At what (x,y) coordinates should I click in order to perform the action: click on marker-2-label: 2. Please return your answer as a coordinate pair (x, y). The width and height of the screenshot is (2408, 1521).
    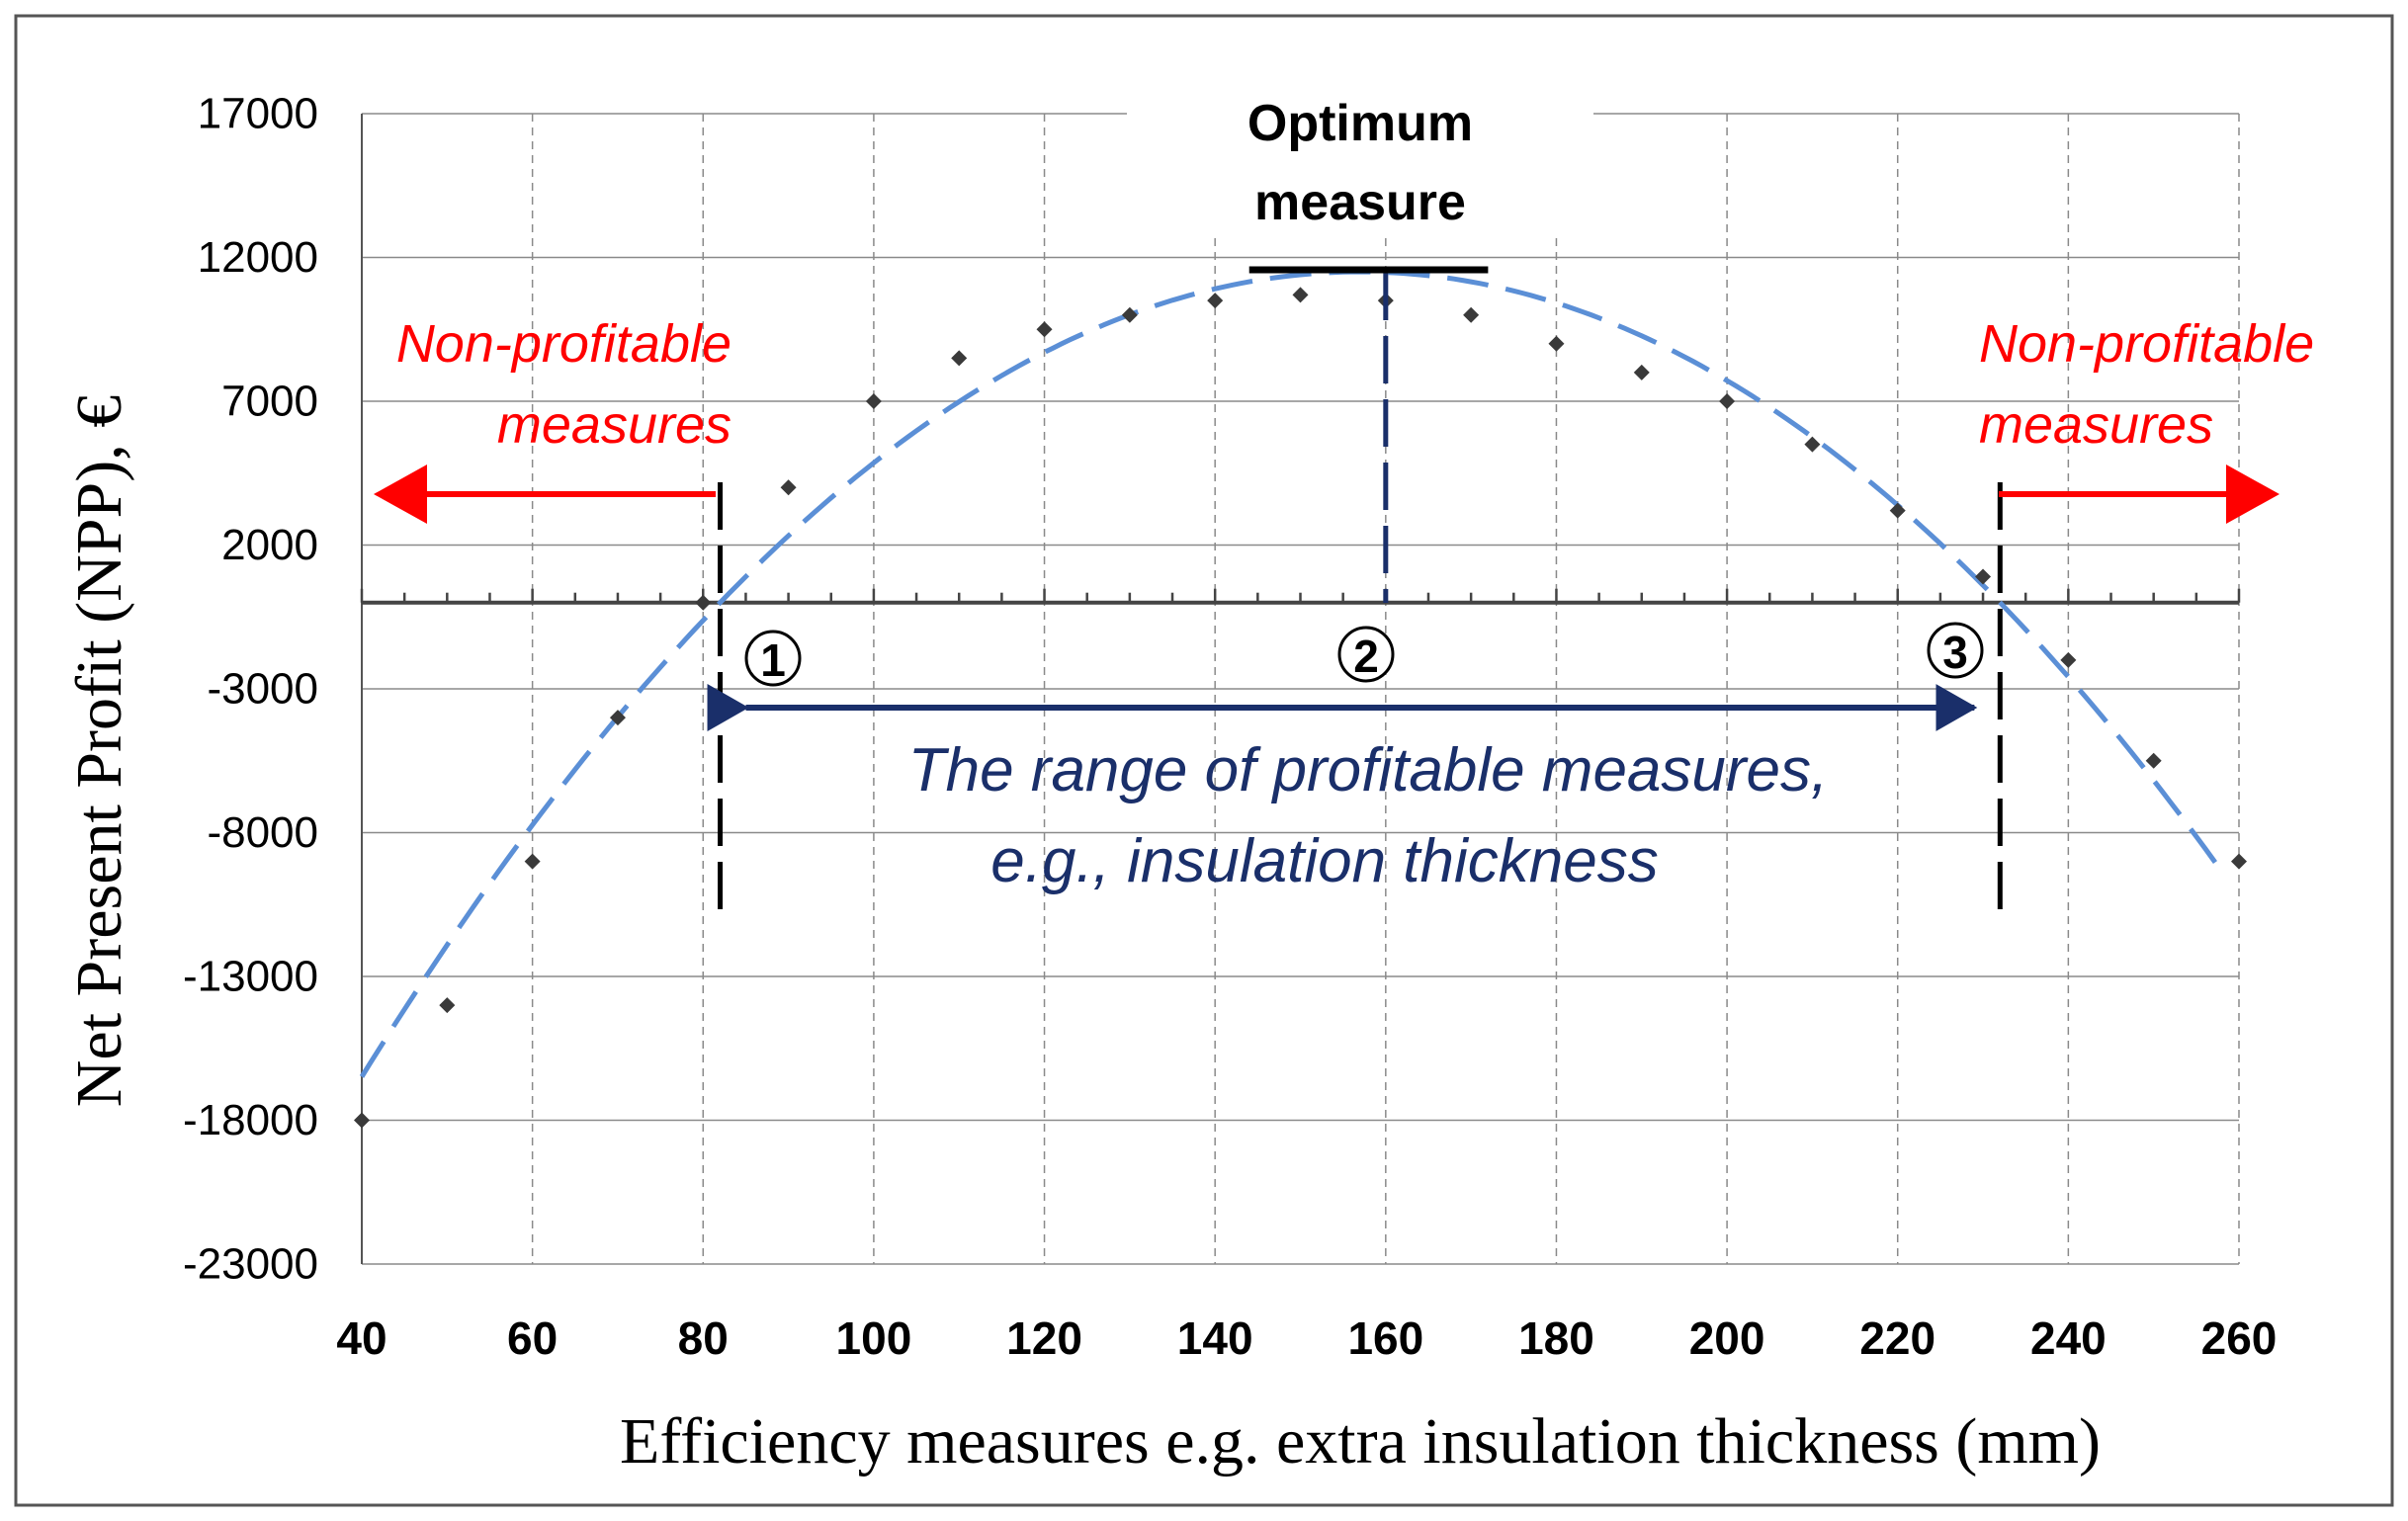
    Looking at the image, I should click on (1366, 657).